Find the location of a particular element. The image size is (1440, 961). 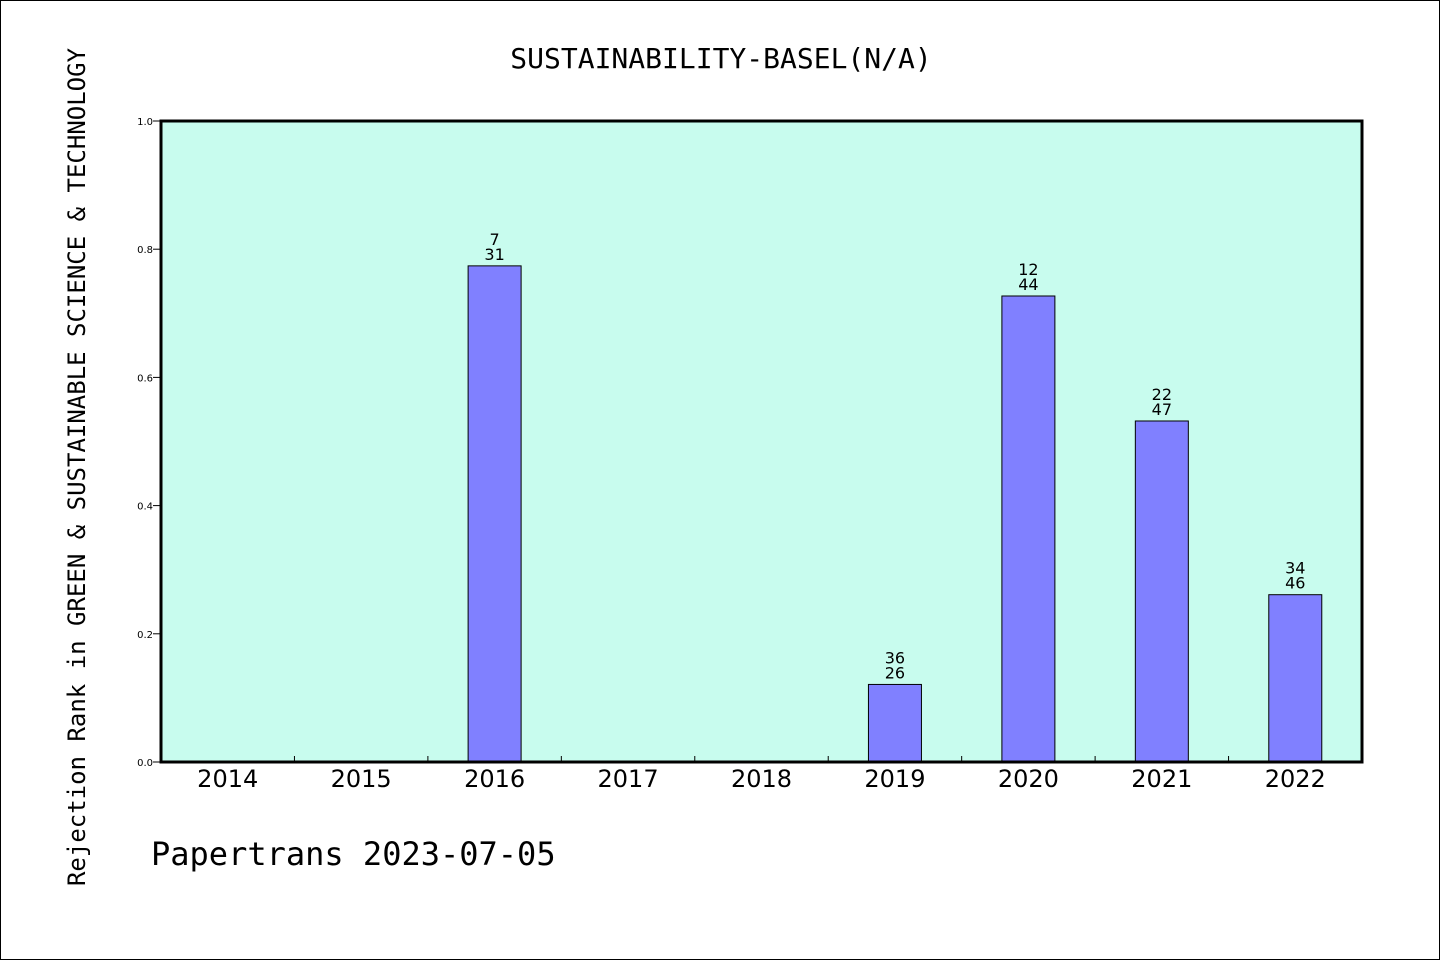

y-tick-label: 0.2 is located at coordinates (145, 635).